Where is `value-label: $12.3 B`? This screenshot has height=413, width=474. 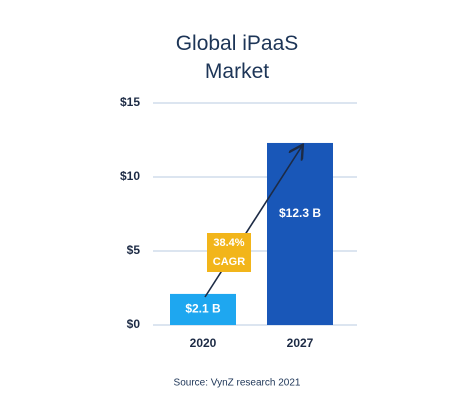 value-label: $12.3 B is located at coordinates (300, 213).